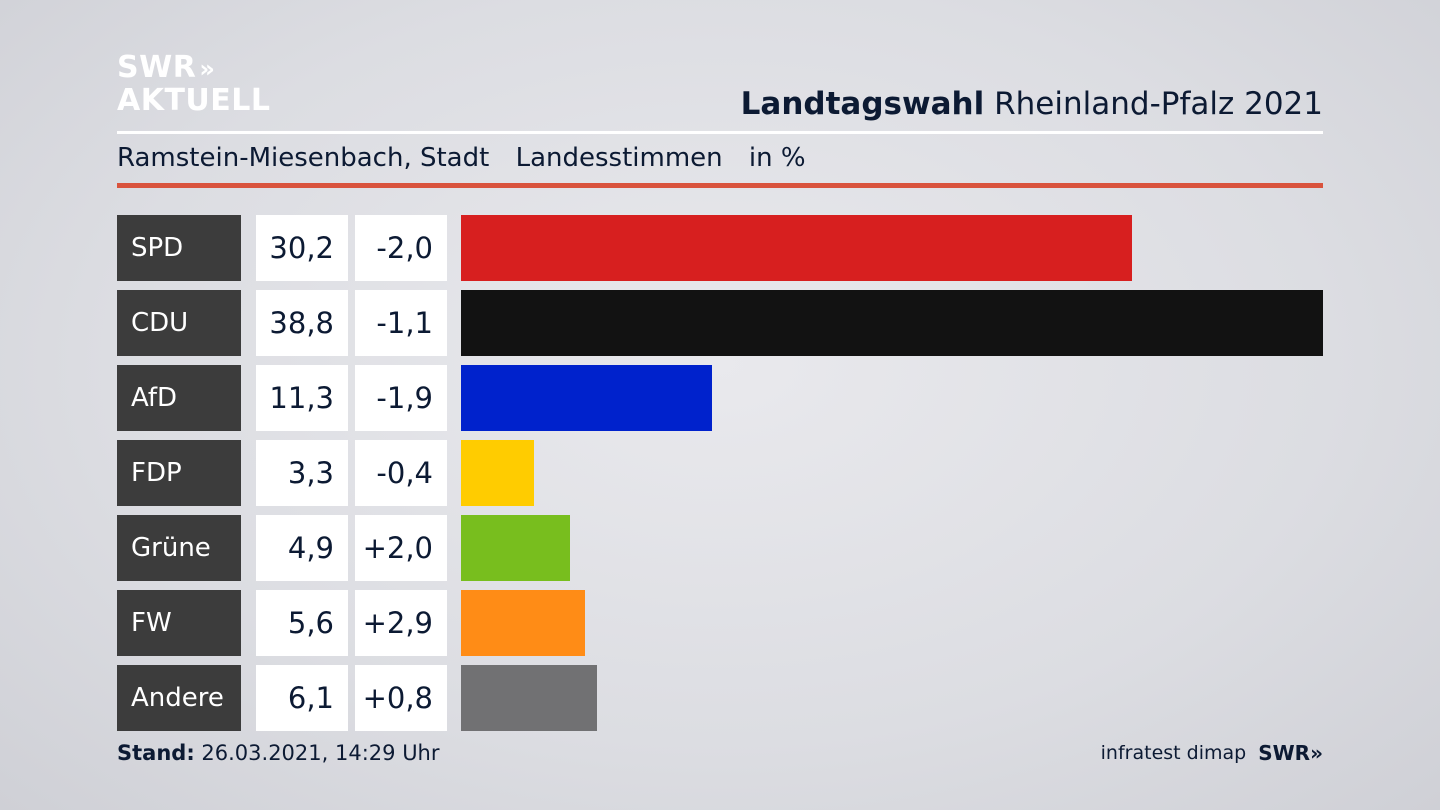 The height and width of the screenshot is (810, 1440). What do you see at coordinates (720, 548) in the screenshot?
I see `chart-row: Grüne 4,9 +2,0` at bounding box center [720, 548].